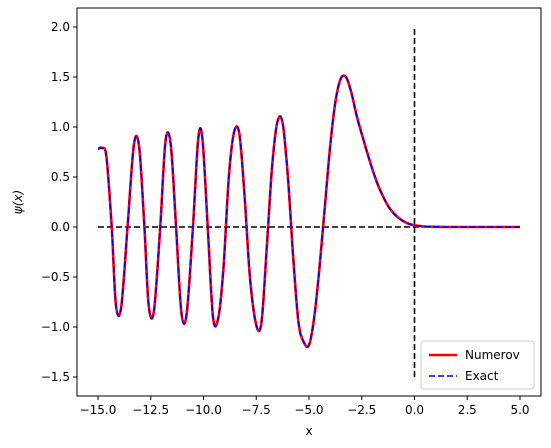  Describe the element at coordinates (361, 410) in the screenshot. I see `x-tick-label: −2.5` at that location.